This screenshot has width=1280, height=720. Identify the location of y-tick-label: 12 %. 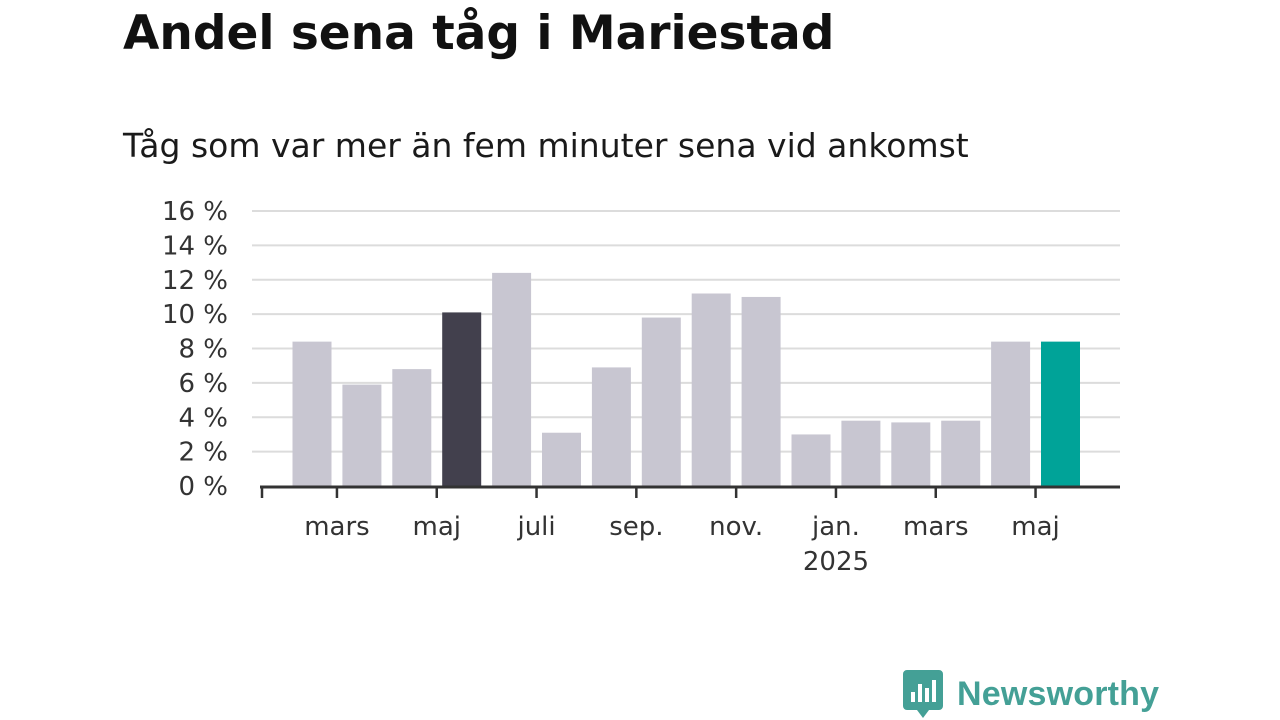
(195, 281).